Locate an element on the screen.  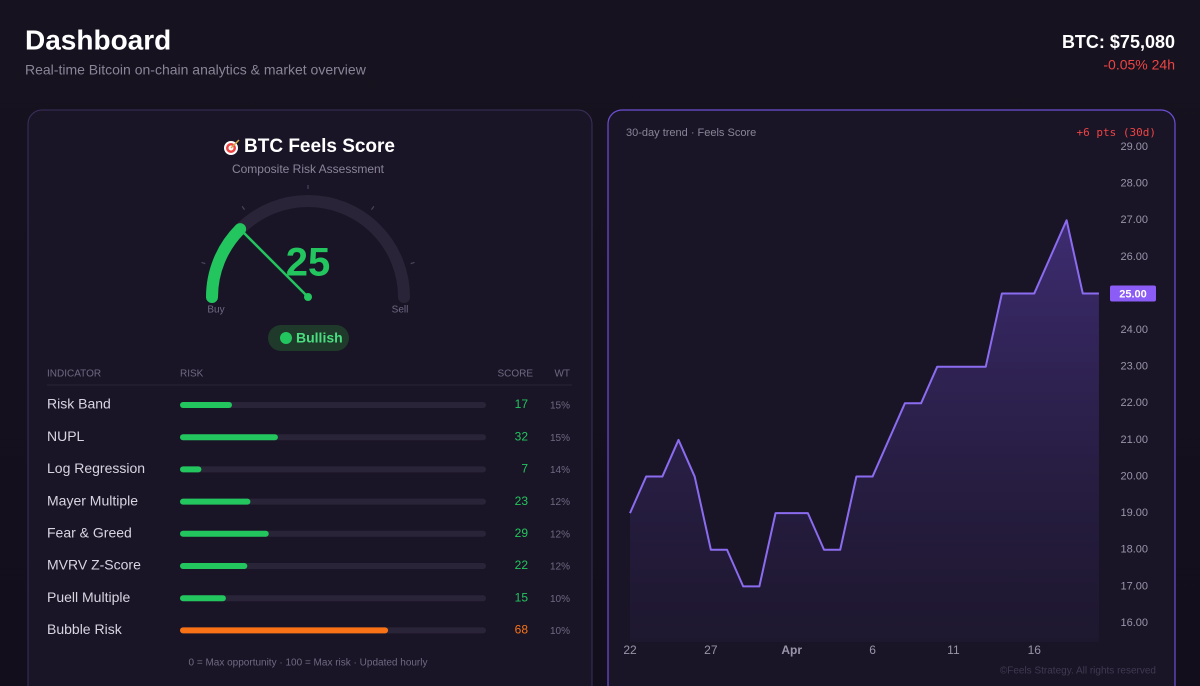
gauge: 25 Buy Sell is located at coordinates (308, 250).